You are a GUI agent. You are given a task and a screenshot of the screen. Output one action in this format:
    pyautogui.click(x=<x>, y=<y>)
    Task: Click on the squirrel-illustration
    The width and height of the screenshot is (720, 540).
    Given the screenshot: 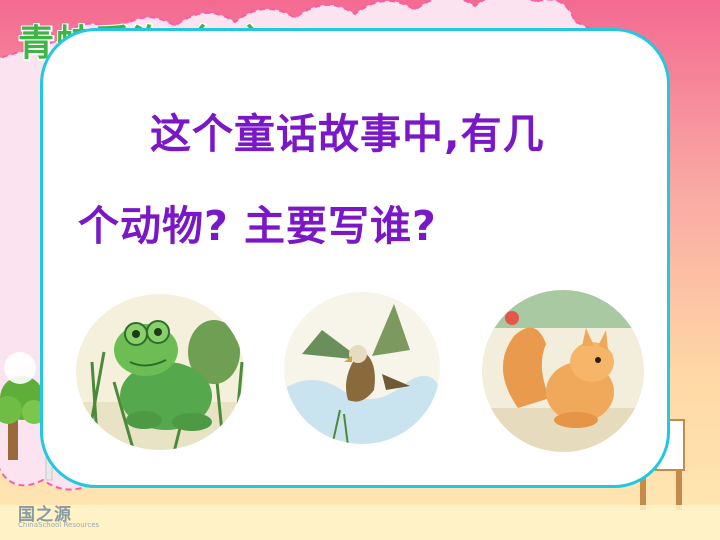 What is the action you would take?
    pyautogui.click(x=563, y=371)
    